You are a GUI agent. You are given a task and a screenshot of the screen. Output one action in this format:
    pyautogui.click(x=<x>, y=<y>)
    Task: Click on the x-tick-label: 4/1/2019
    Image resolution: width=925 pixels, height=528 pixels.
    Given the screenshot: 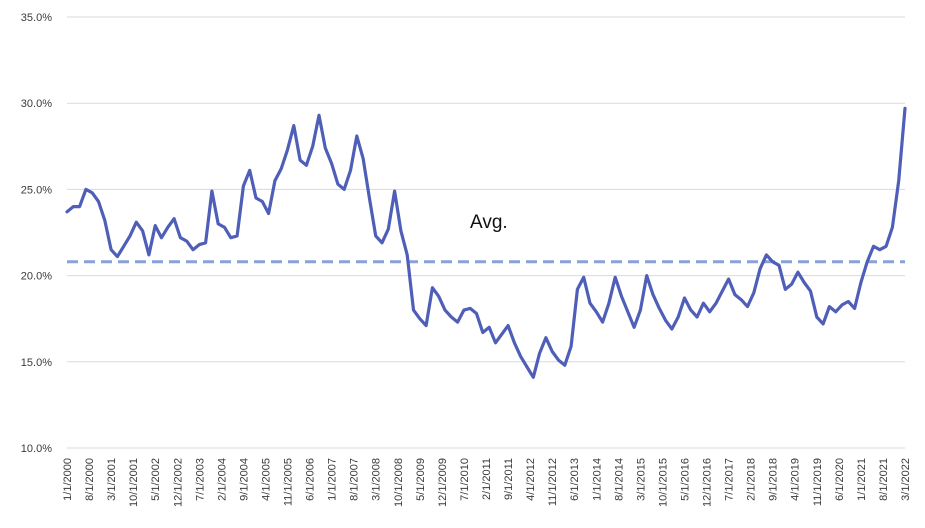 What is the action you would take?
    pyautogui.click(x=796, y=479)
    